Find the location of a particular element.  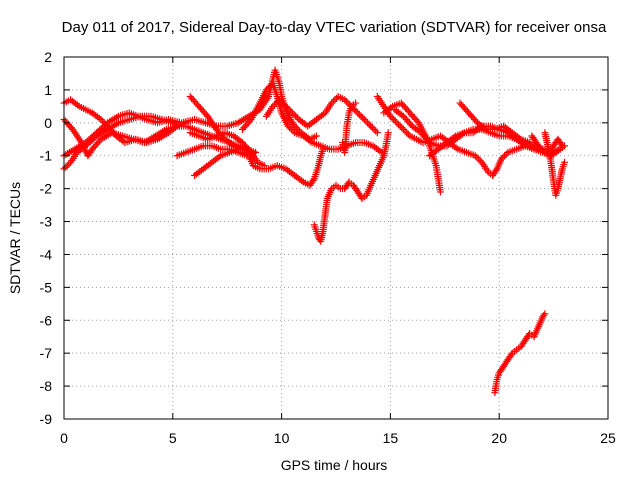

x-axis-label: GPS time / hours is located at coordinates (334, 465).